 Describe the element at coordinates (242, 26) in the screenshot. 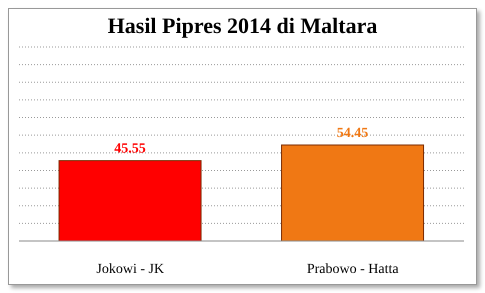

I see `chart-title: Hasil Pipres 2014 di Maltara` at that location.